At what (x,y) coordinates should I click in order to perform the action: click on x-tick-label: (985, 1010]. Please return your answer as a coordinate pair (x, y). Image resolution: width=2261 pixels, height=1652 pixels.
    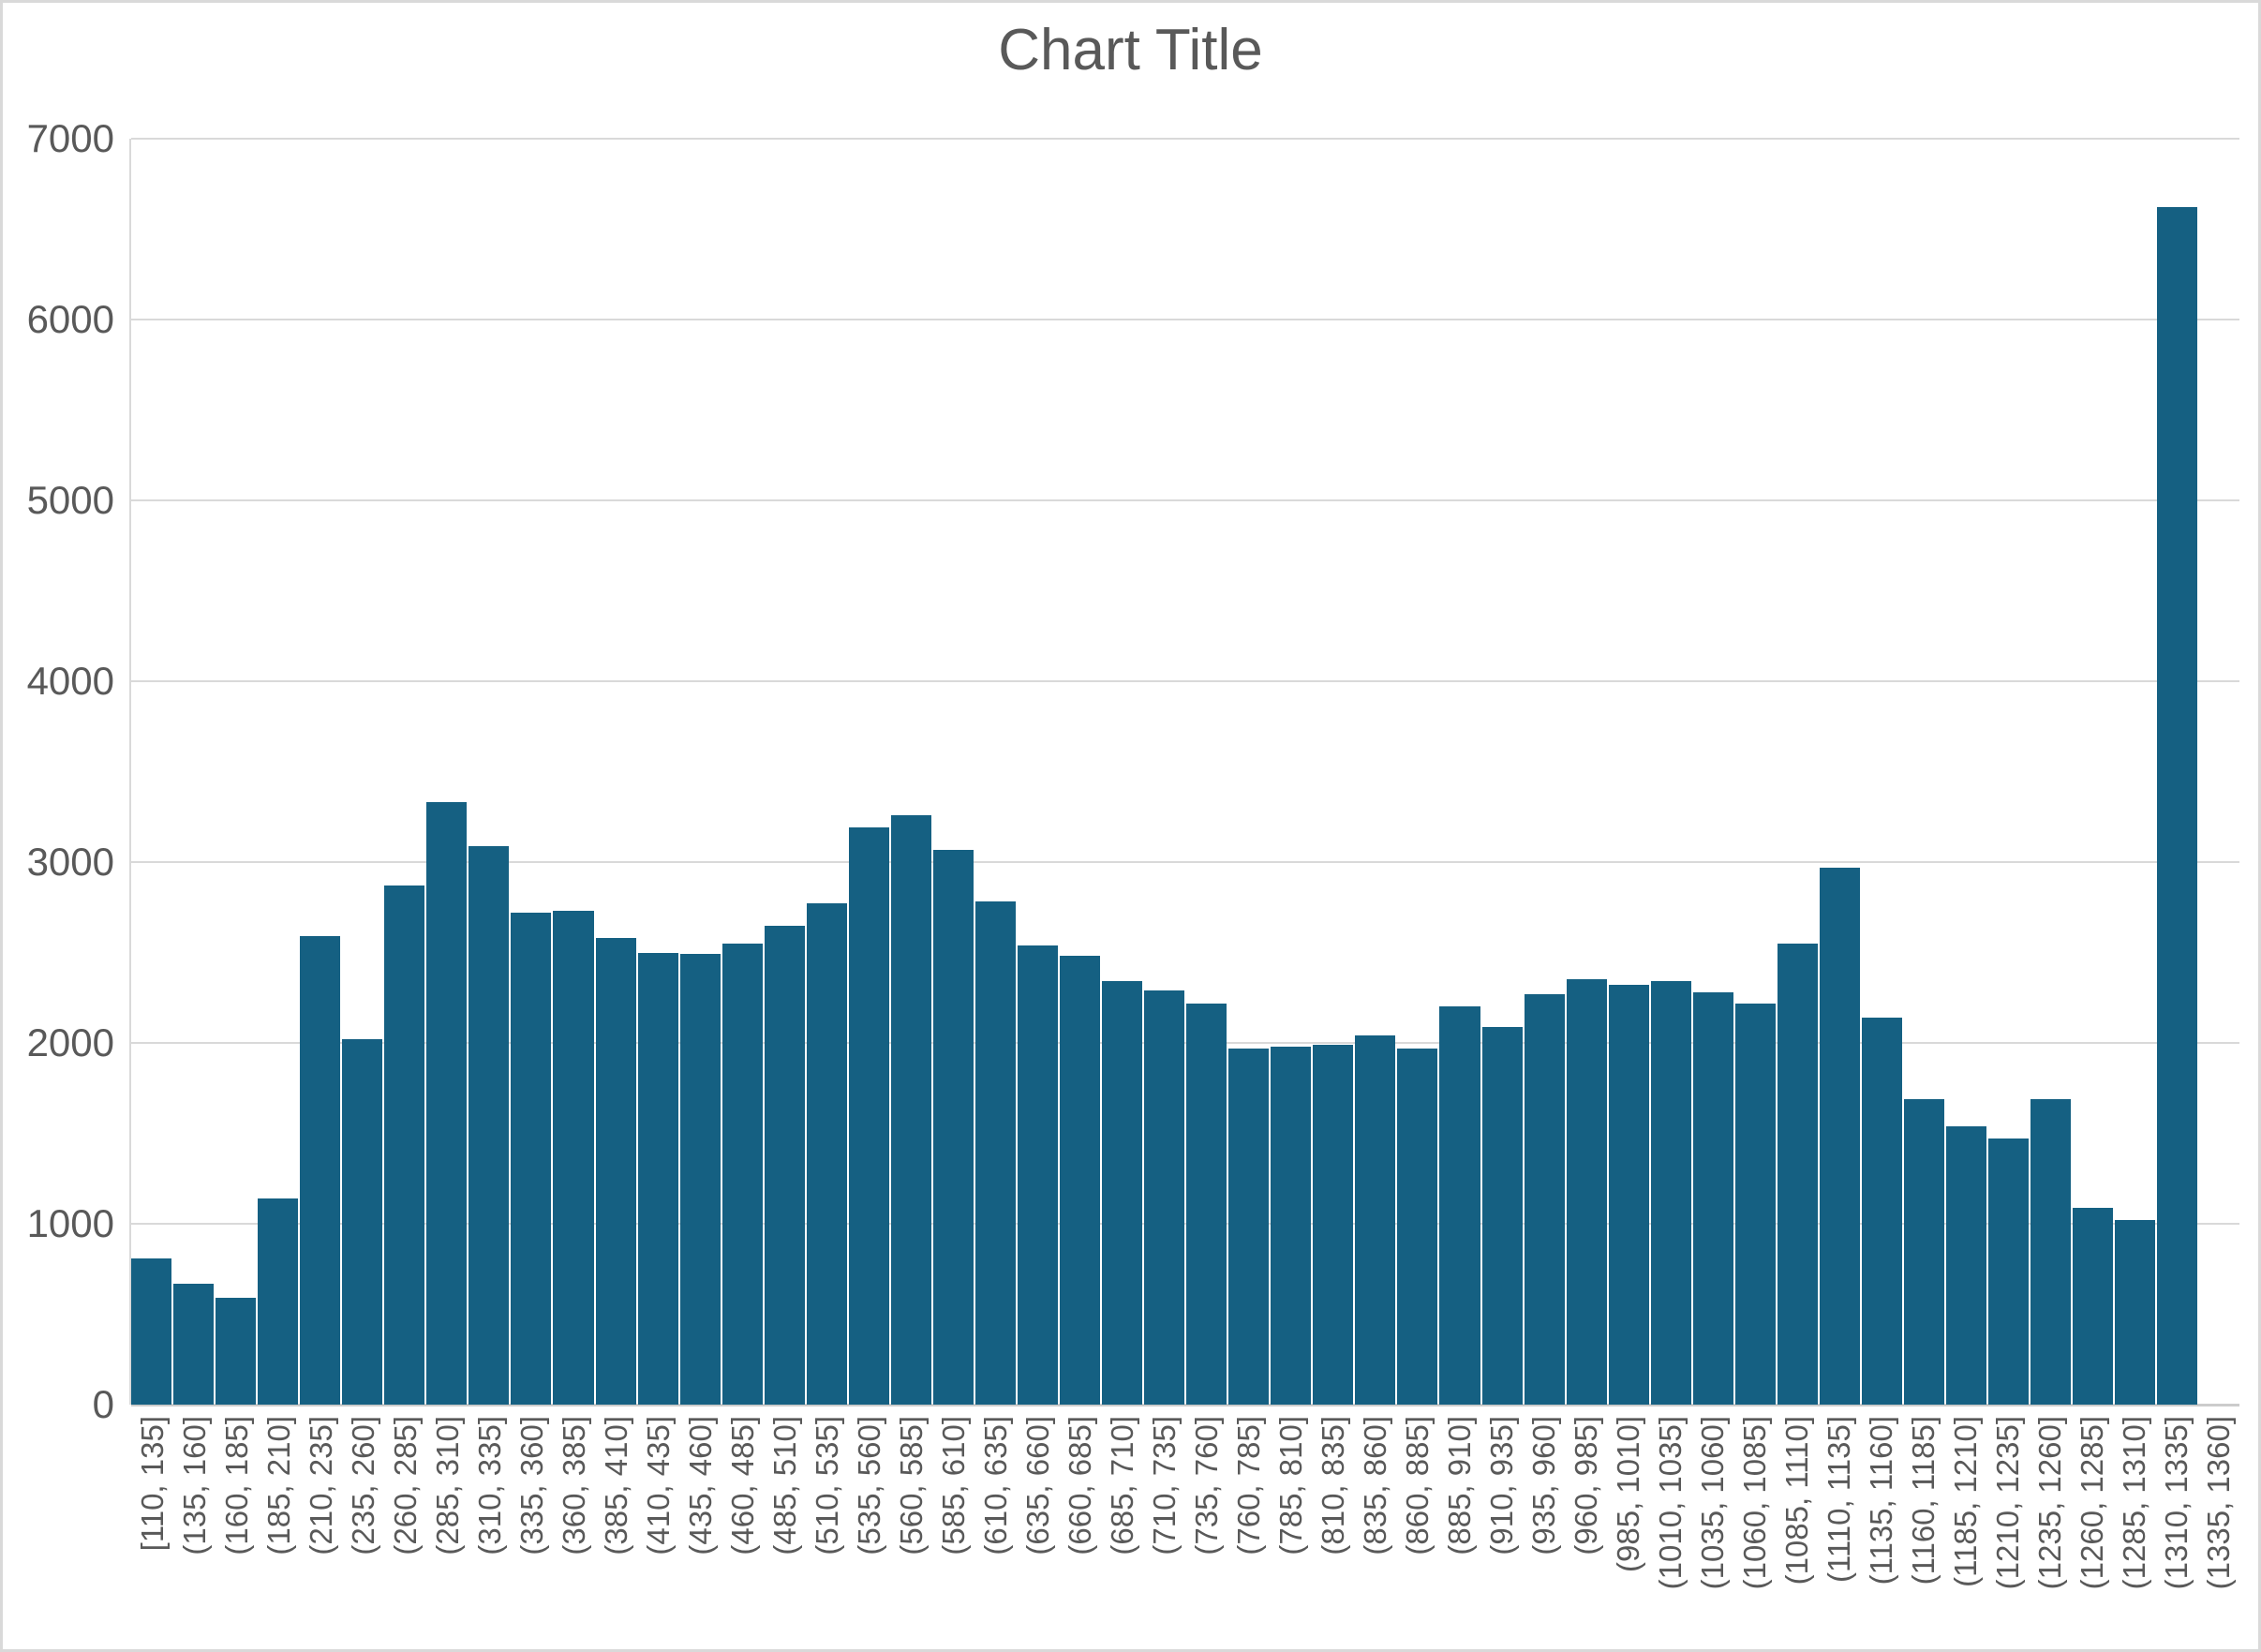
    Looking at the image, I should click on (1627, 1494).